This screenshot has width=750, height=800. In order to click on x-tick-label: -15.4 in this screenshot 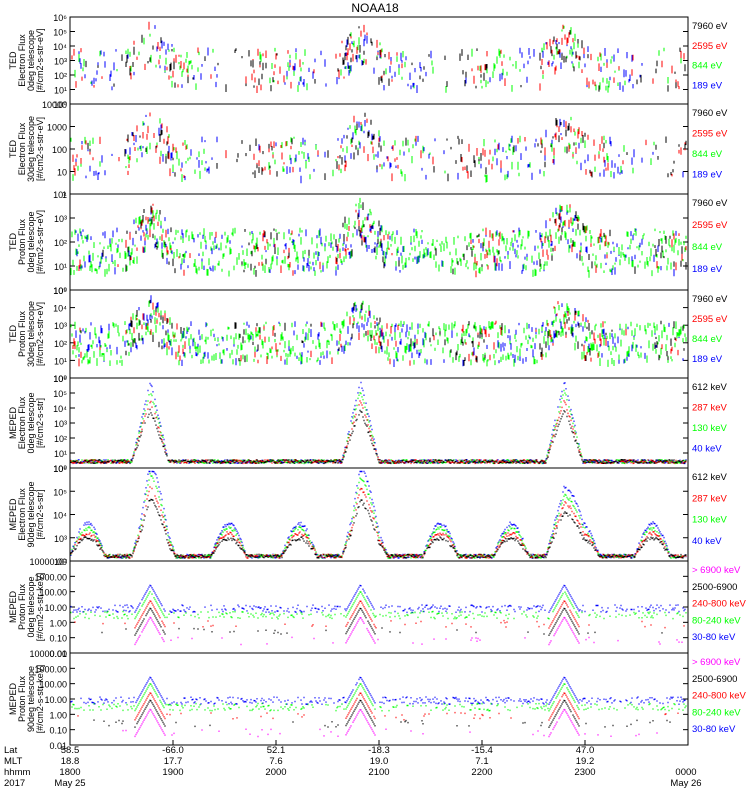, I will do `click(482, 750)`.